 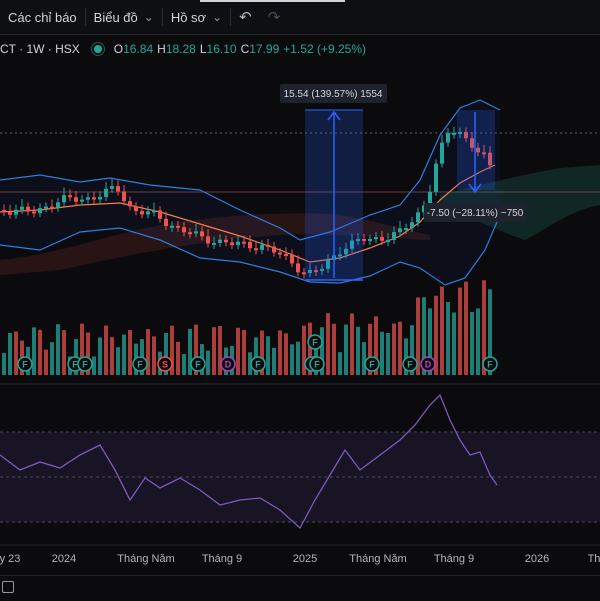 What do you see at coordinates (8, 587) in the screenshot?
I see `calendar-icon` at bounding box center [8, 587].